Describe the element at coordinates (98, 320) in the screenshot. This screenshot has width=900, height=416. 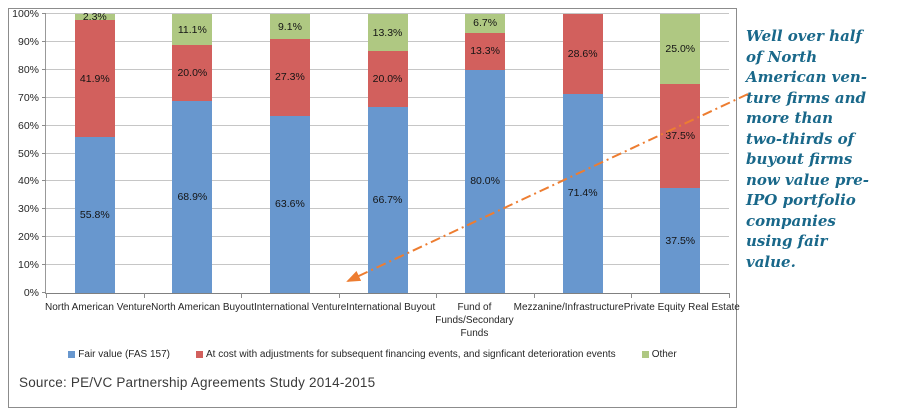
I see `x-label-slot: North American Venture` at that location.